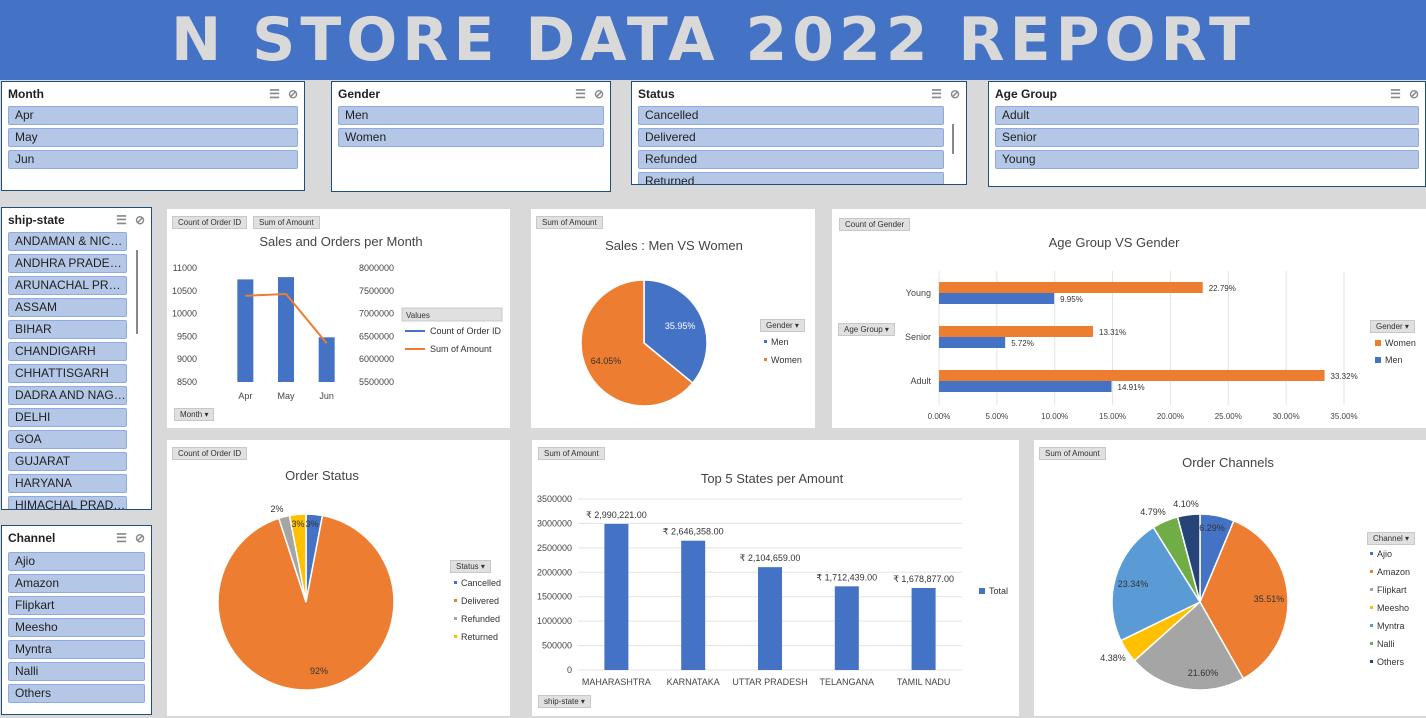  What do you see at coordinates (1112, 416) in the screenshot?
I see `x-tick-label: 15.00%` at bounding box center [1112, 416].